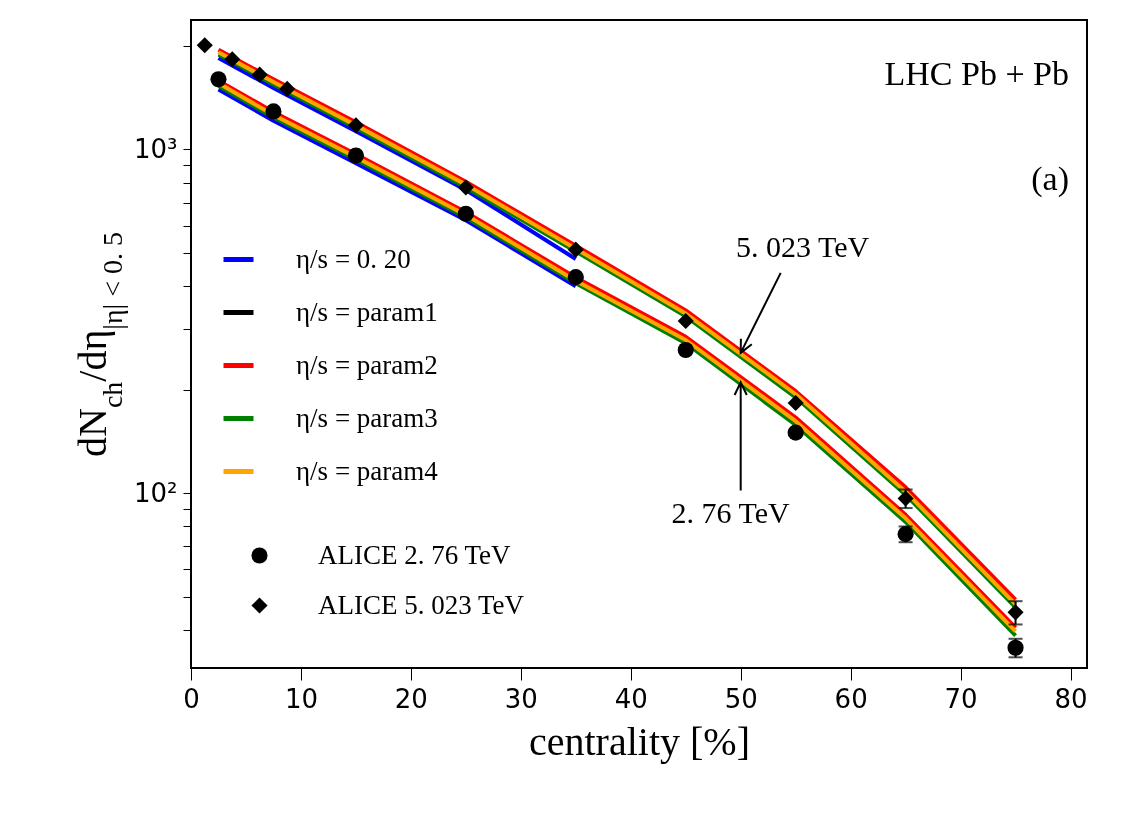  What do you see at coordinates (803, 246) in the screenshot?
I see `annotation: 5. 023 TeV` at bounding box center [803, 246].